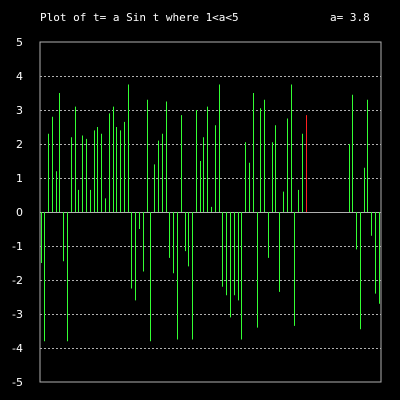 Image resolution: width=400 pixels, height=400 pixels. What do you see at coordinates (19, 76) in the screenshot?
I see `y-tick-label: 4` at bounding box center [19, 76].